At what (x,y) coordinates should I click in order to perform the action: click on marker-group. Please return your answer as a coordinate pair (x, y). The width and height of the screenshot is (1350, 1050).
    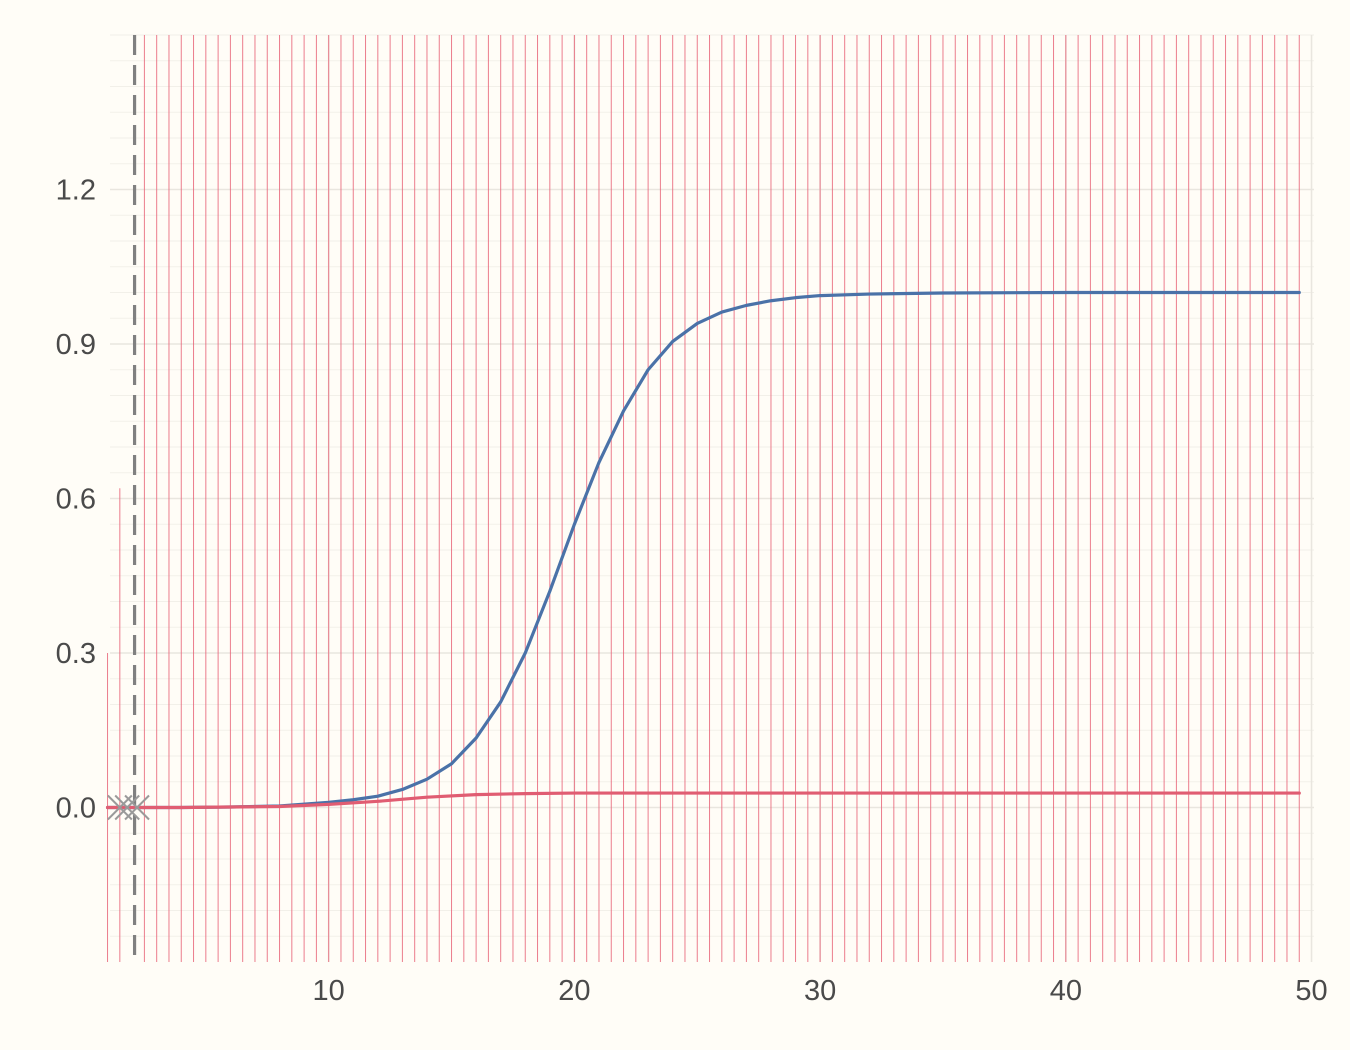
    Looking at the image, I should click on (128, 807).